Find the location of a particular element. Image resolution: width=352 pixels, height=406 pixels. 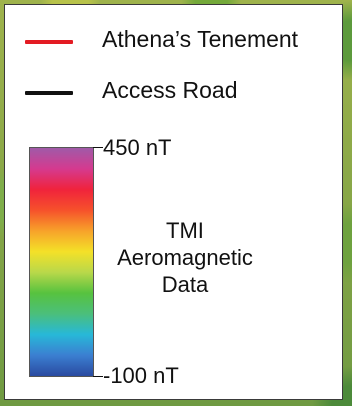

colorbar-title-line-2: Aeromagnetic is located at coordinates (185, 257).